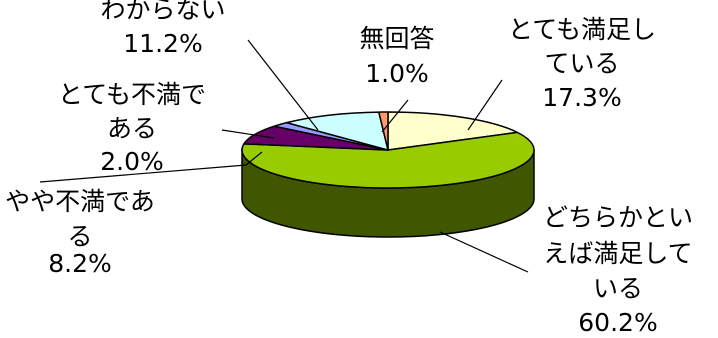  I want to click on slice-value-5: 11.2%, so click(162, 43).